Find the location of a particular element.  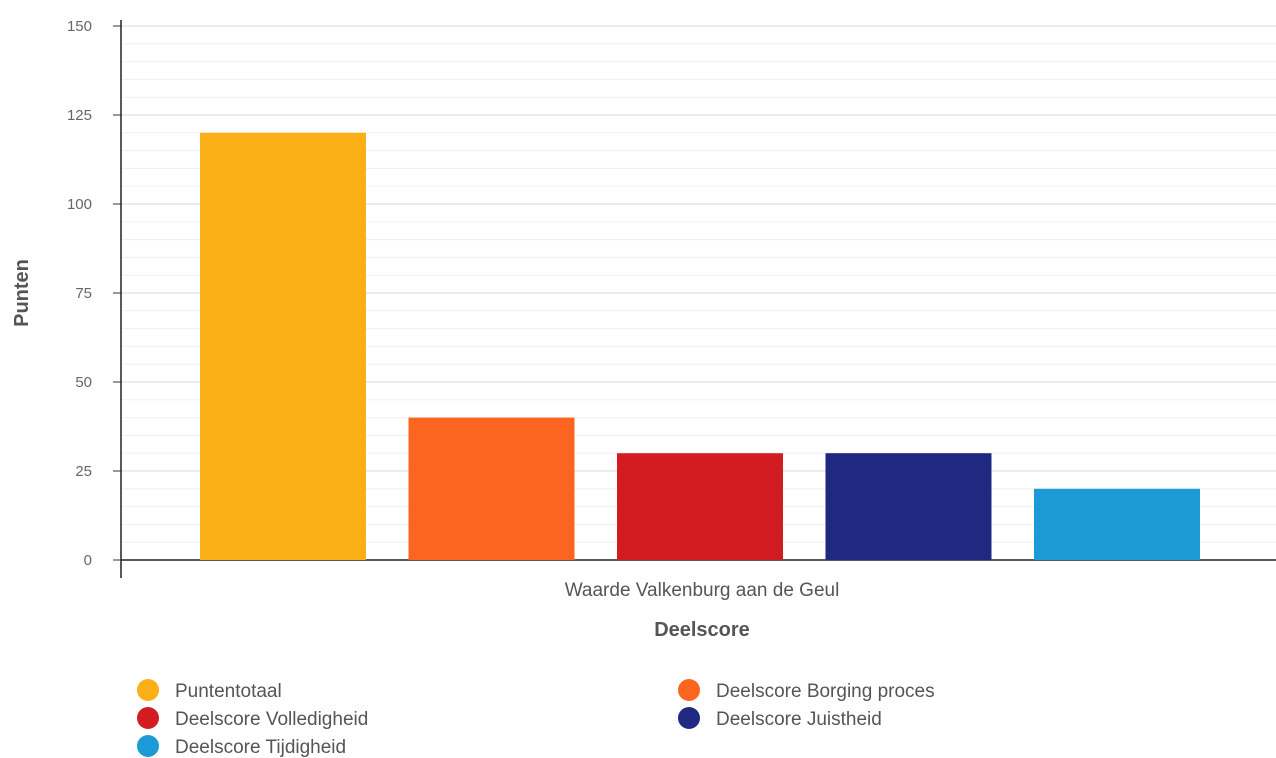

legend-label: Deelscore Tijdigheid is located at coordinates (260, 747).